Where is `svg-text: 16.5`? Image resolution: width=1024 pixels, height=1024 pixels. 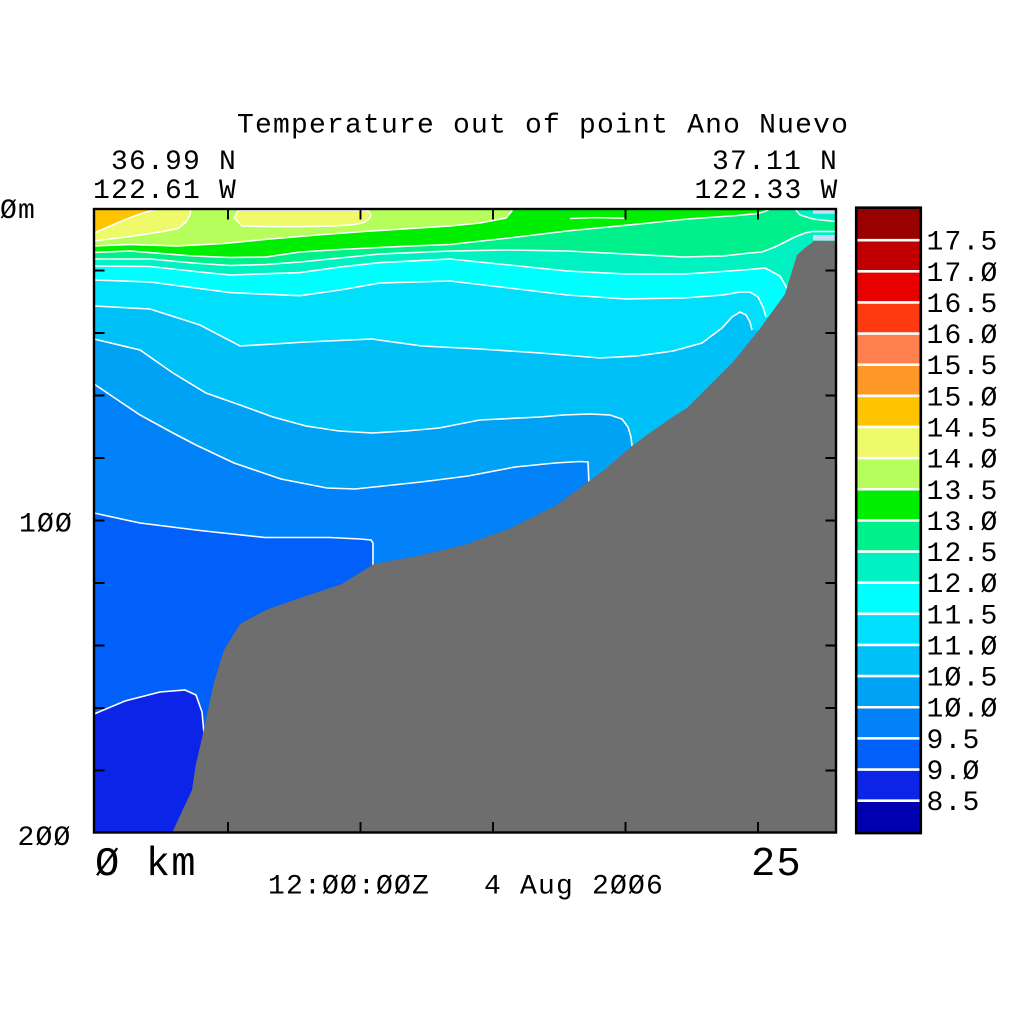 svg-text: 16.5 is located at coordinates (963, 305).